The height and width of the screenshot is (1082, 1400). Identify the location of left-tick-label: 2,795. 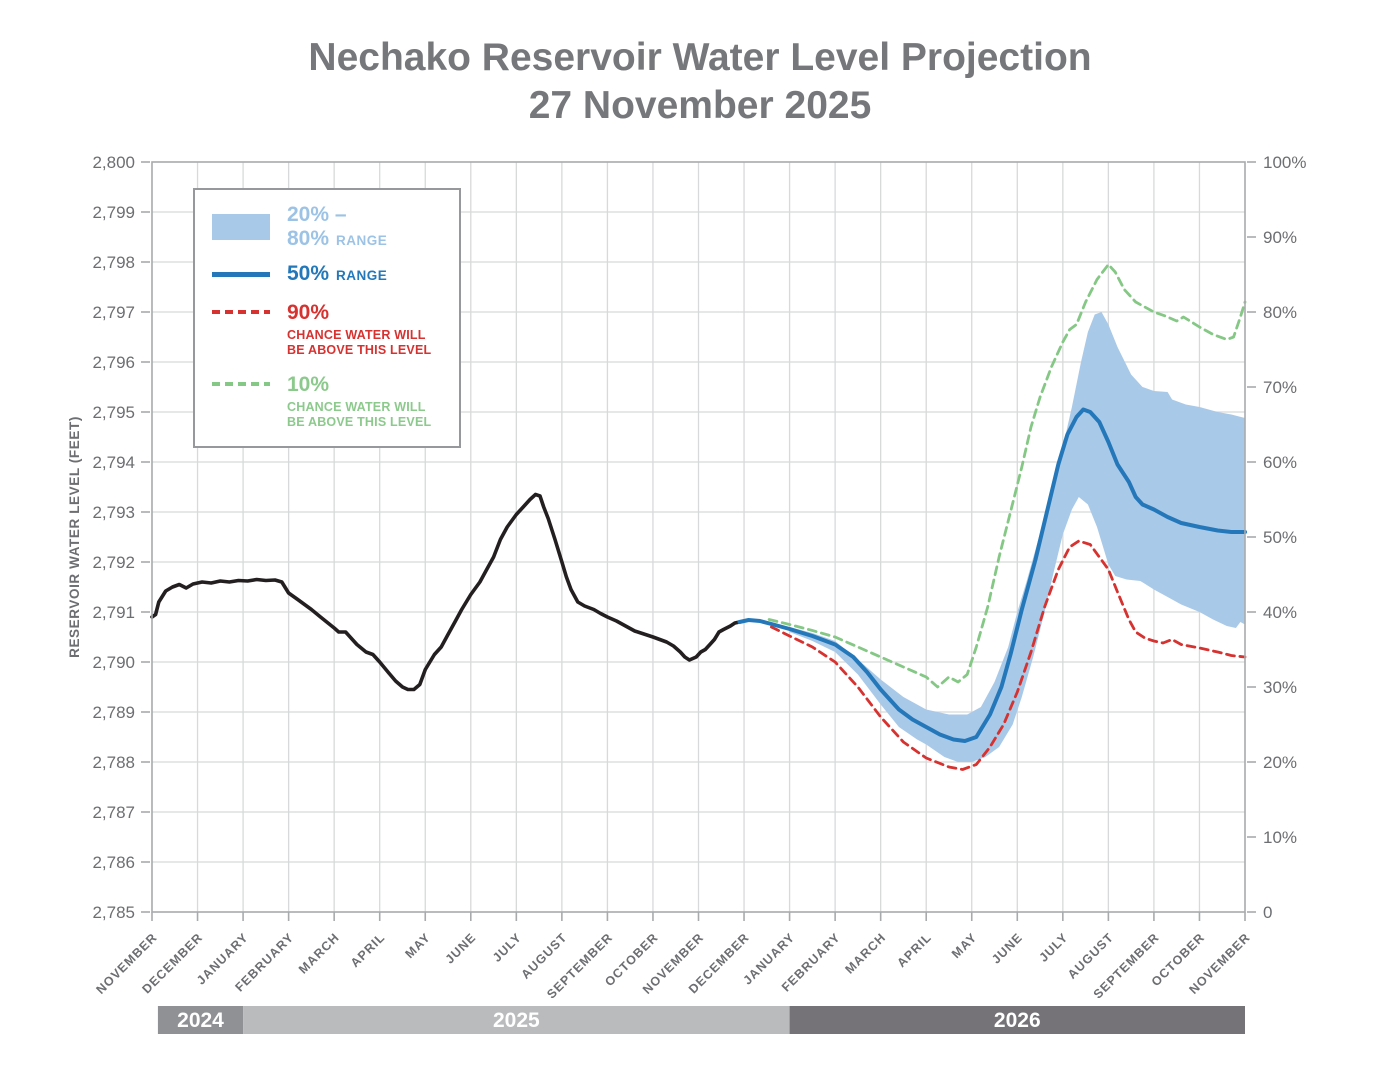
(113, 412).